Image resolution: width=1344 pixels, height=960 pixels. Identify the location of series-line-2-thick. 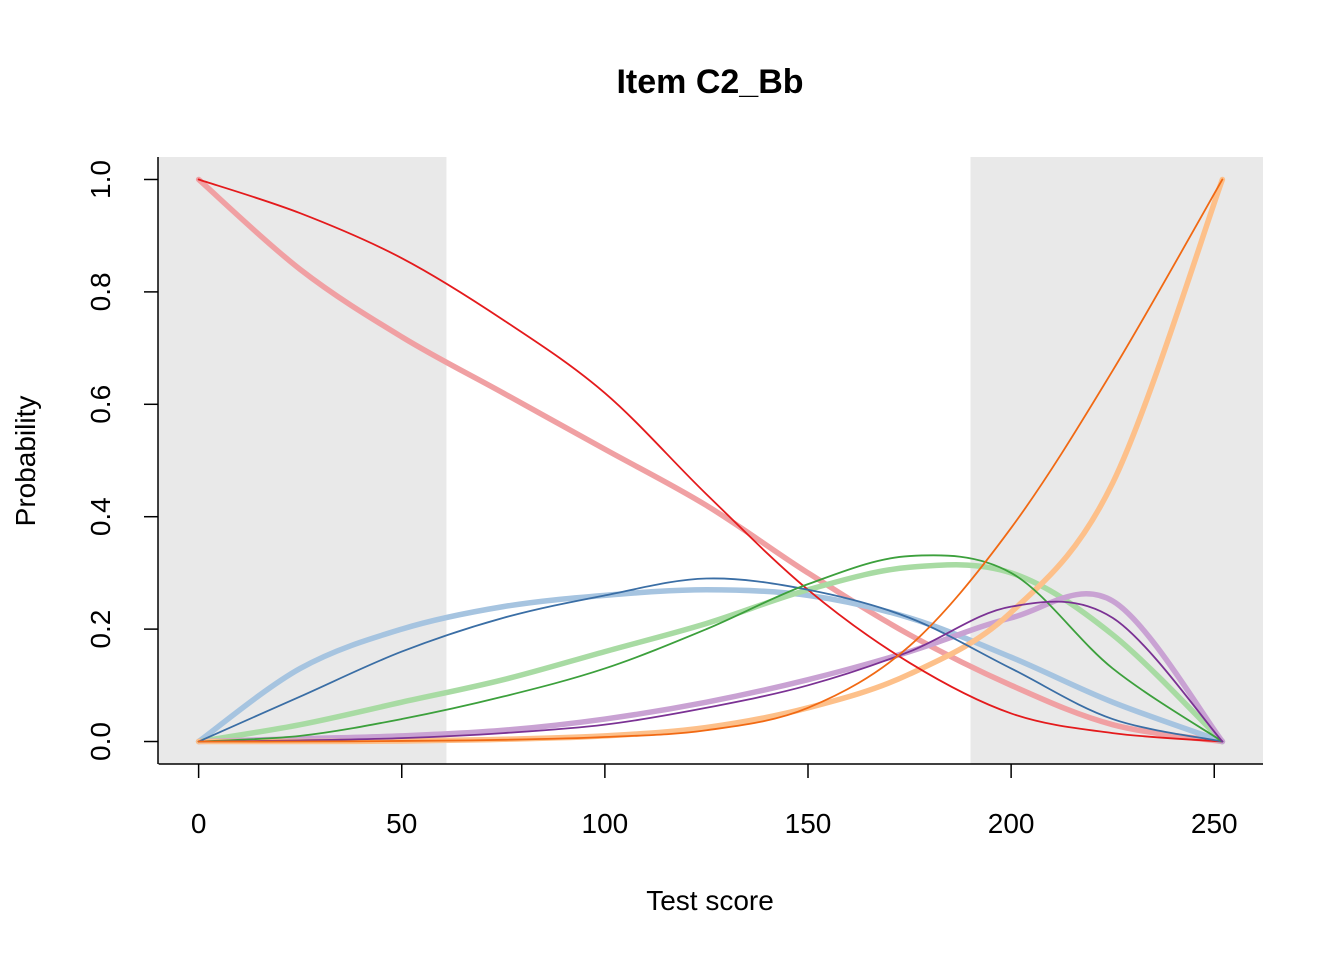
(710, 666).